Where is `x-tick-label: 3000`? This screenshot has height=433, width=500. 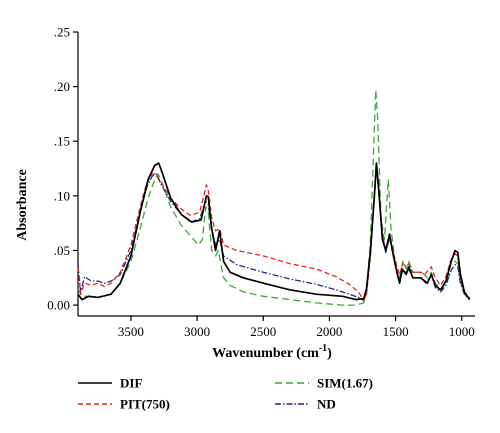
x-tick-label: 3000 is located at coordinates (197, 331).